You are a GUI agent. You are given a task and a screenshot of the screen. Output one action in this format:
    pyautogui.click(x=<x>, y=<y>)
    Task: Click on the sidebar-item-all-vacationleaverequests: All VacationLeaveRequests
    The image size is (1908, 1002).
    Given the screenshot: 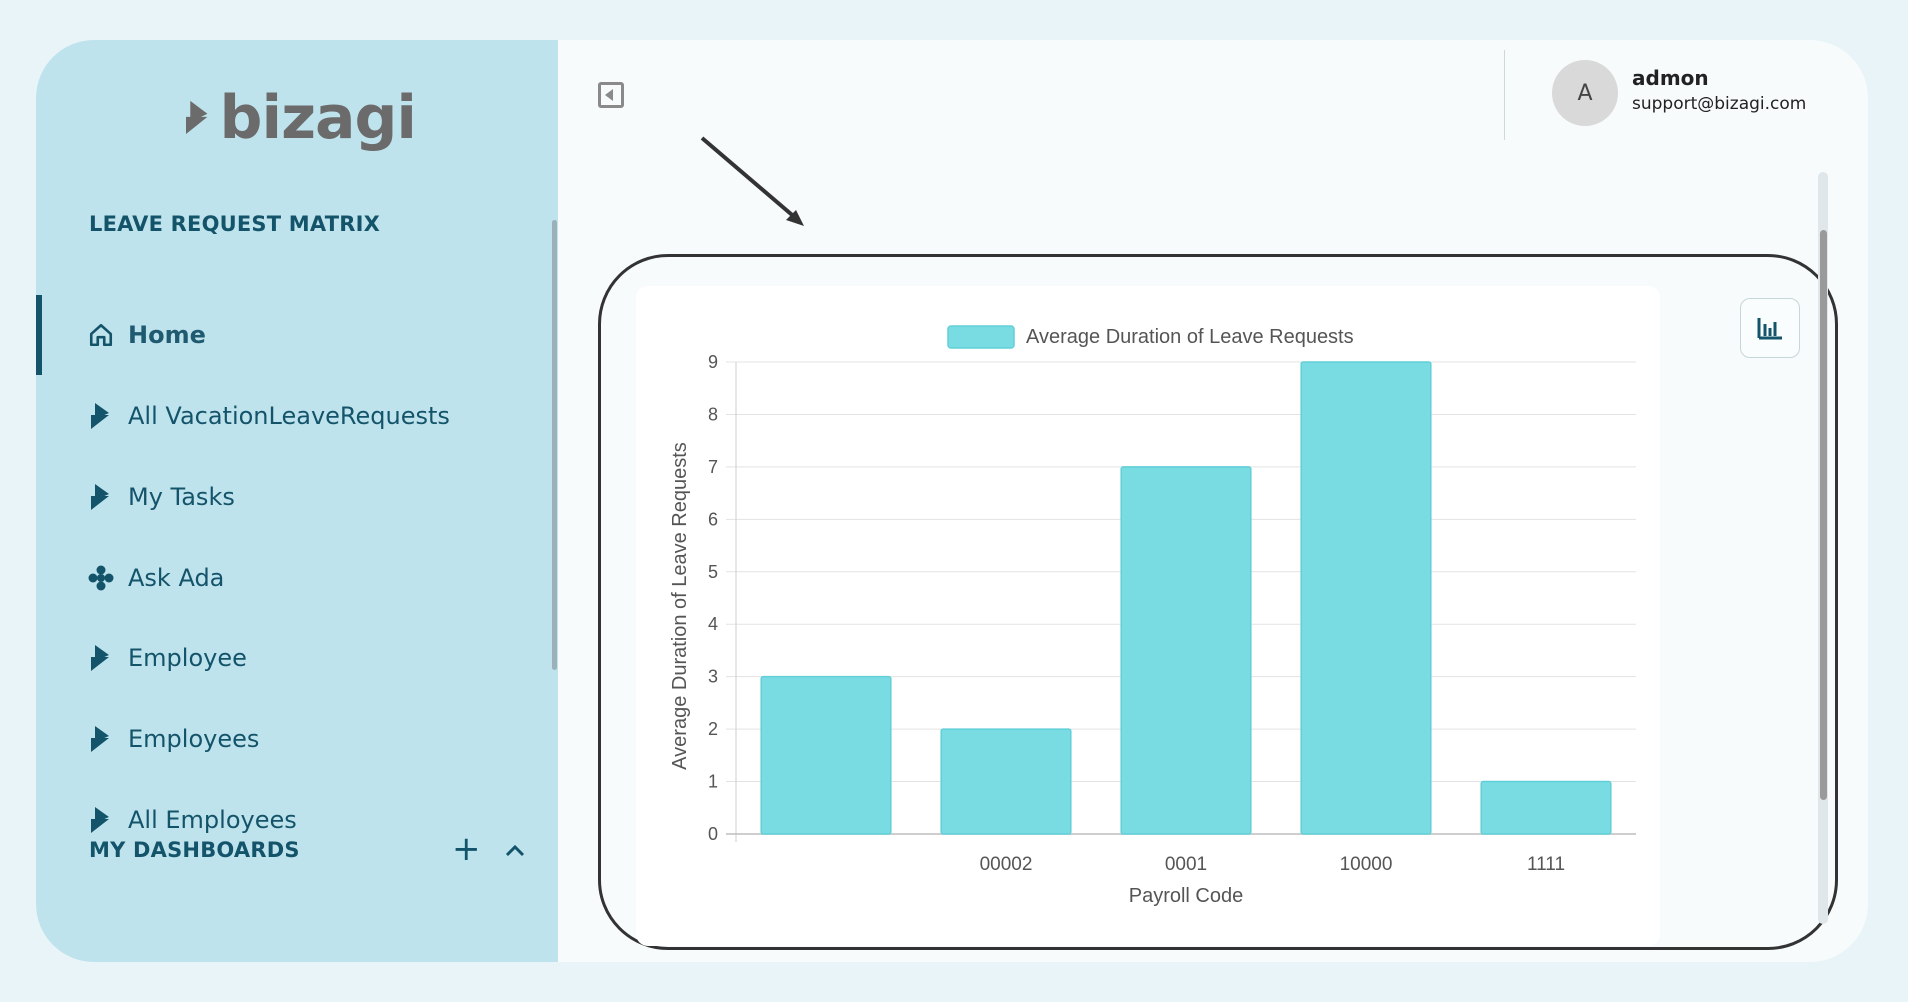 What is the action you would take?
    pyautogui.click(x=291, y=416)
    